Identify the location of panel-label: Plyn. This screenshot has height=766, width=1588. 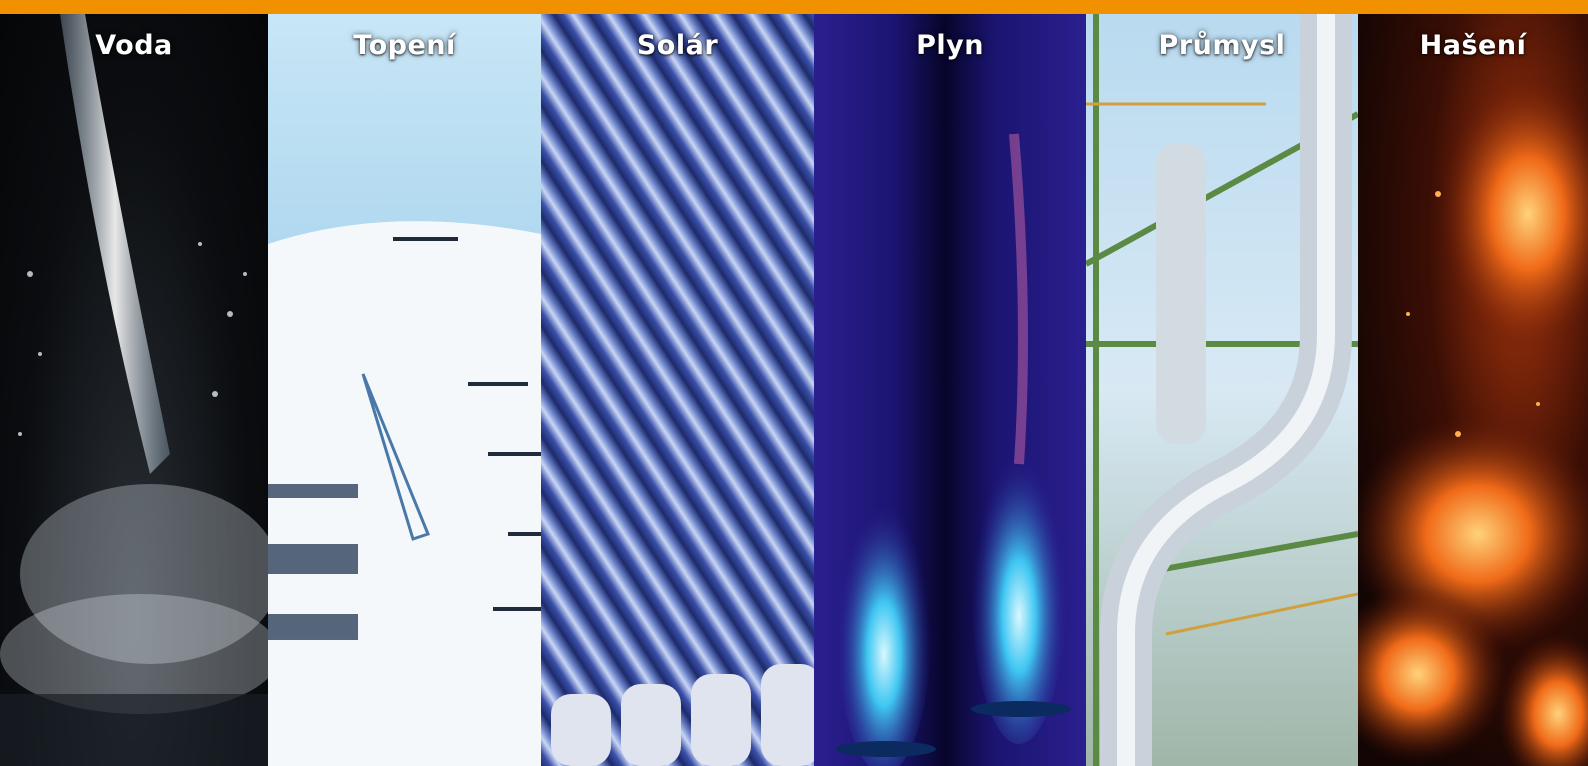
(950, 45).